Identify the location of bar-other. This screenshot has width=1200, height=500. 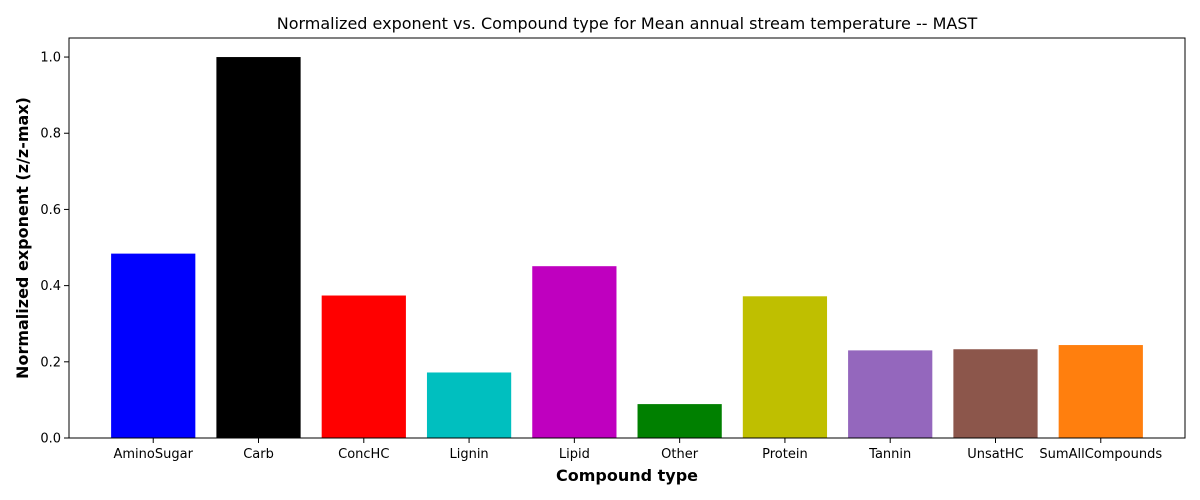
(679, 421).